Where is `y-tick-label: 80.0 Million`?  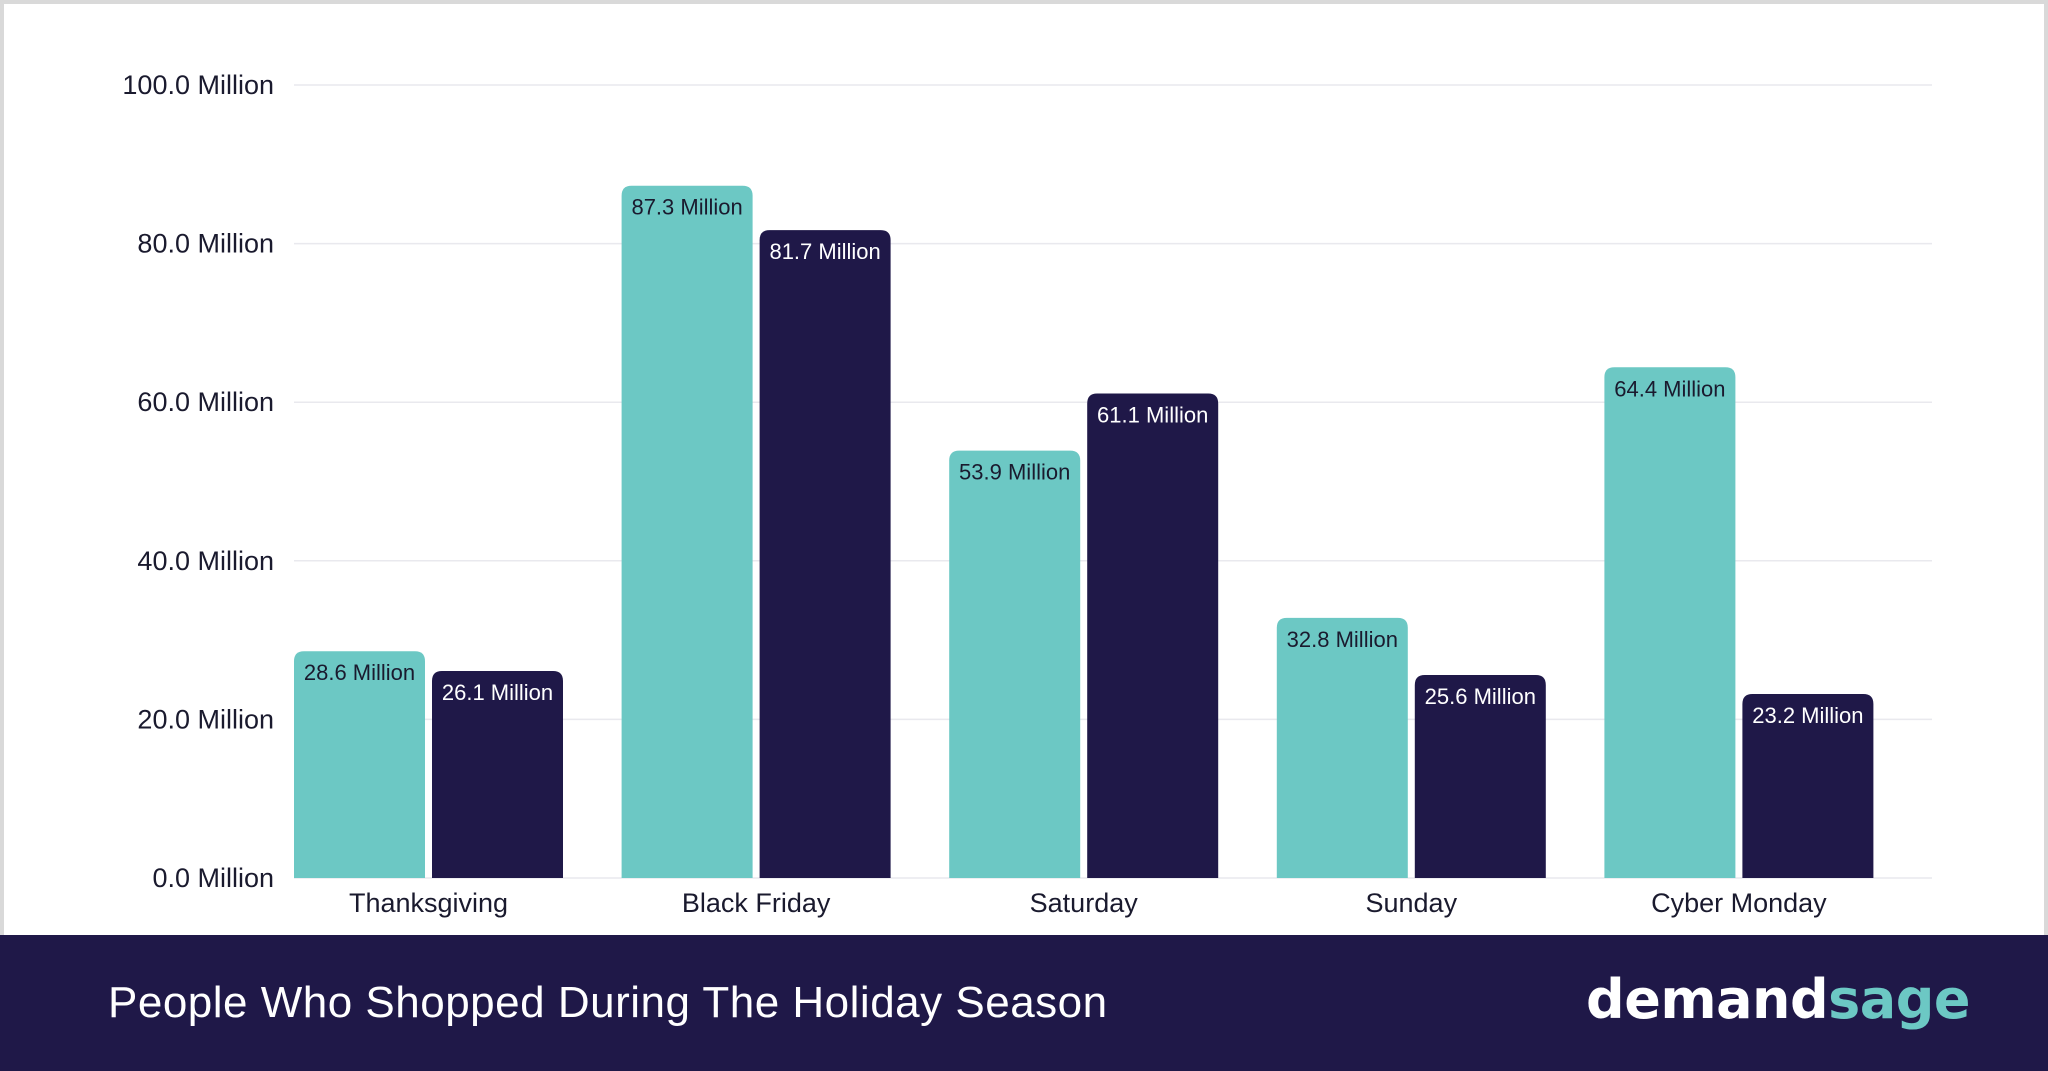 y-tick-label: 80.0 Million is located at coordinates (205, 244).